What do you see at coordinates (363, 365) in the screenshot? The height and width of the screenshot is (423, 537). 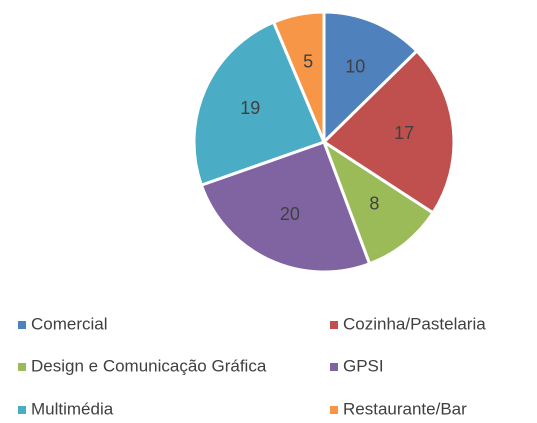 I see `legend-label: GPSI` at bounding box center [363, 365].